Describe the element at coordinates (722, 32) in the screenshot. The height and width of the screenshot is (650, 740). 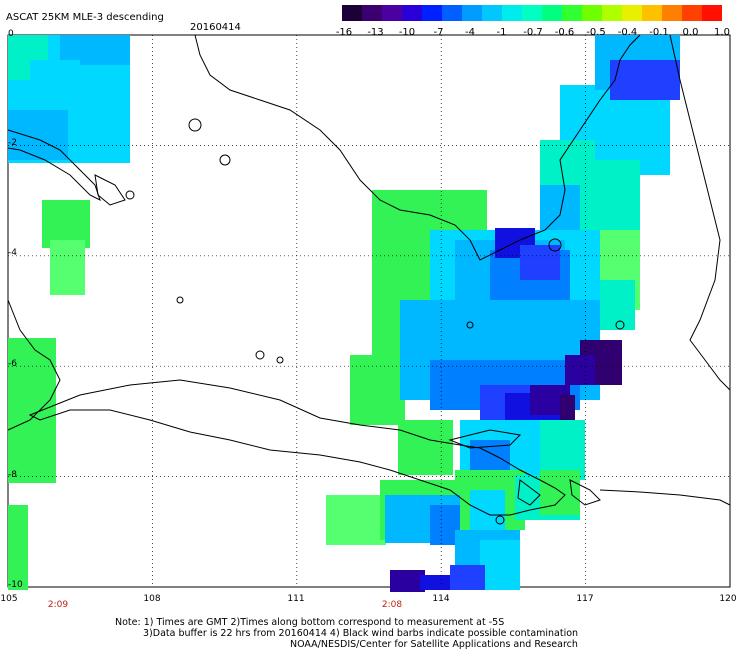
I see `colorbar-tick-label: 1.0` at that location.